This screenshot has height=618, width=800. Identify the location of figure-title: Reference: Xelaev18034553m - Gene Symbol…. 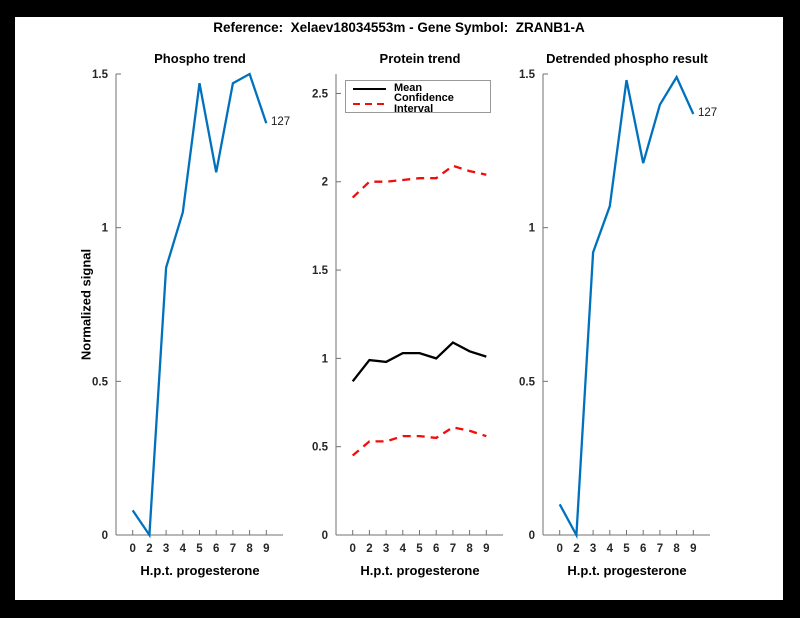
(399, 27).